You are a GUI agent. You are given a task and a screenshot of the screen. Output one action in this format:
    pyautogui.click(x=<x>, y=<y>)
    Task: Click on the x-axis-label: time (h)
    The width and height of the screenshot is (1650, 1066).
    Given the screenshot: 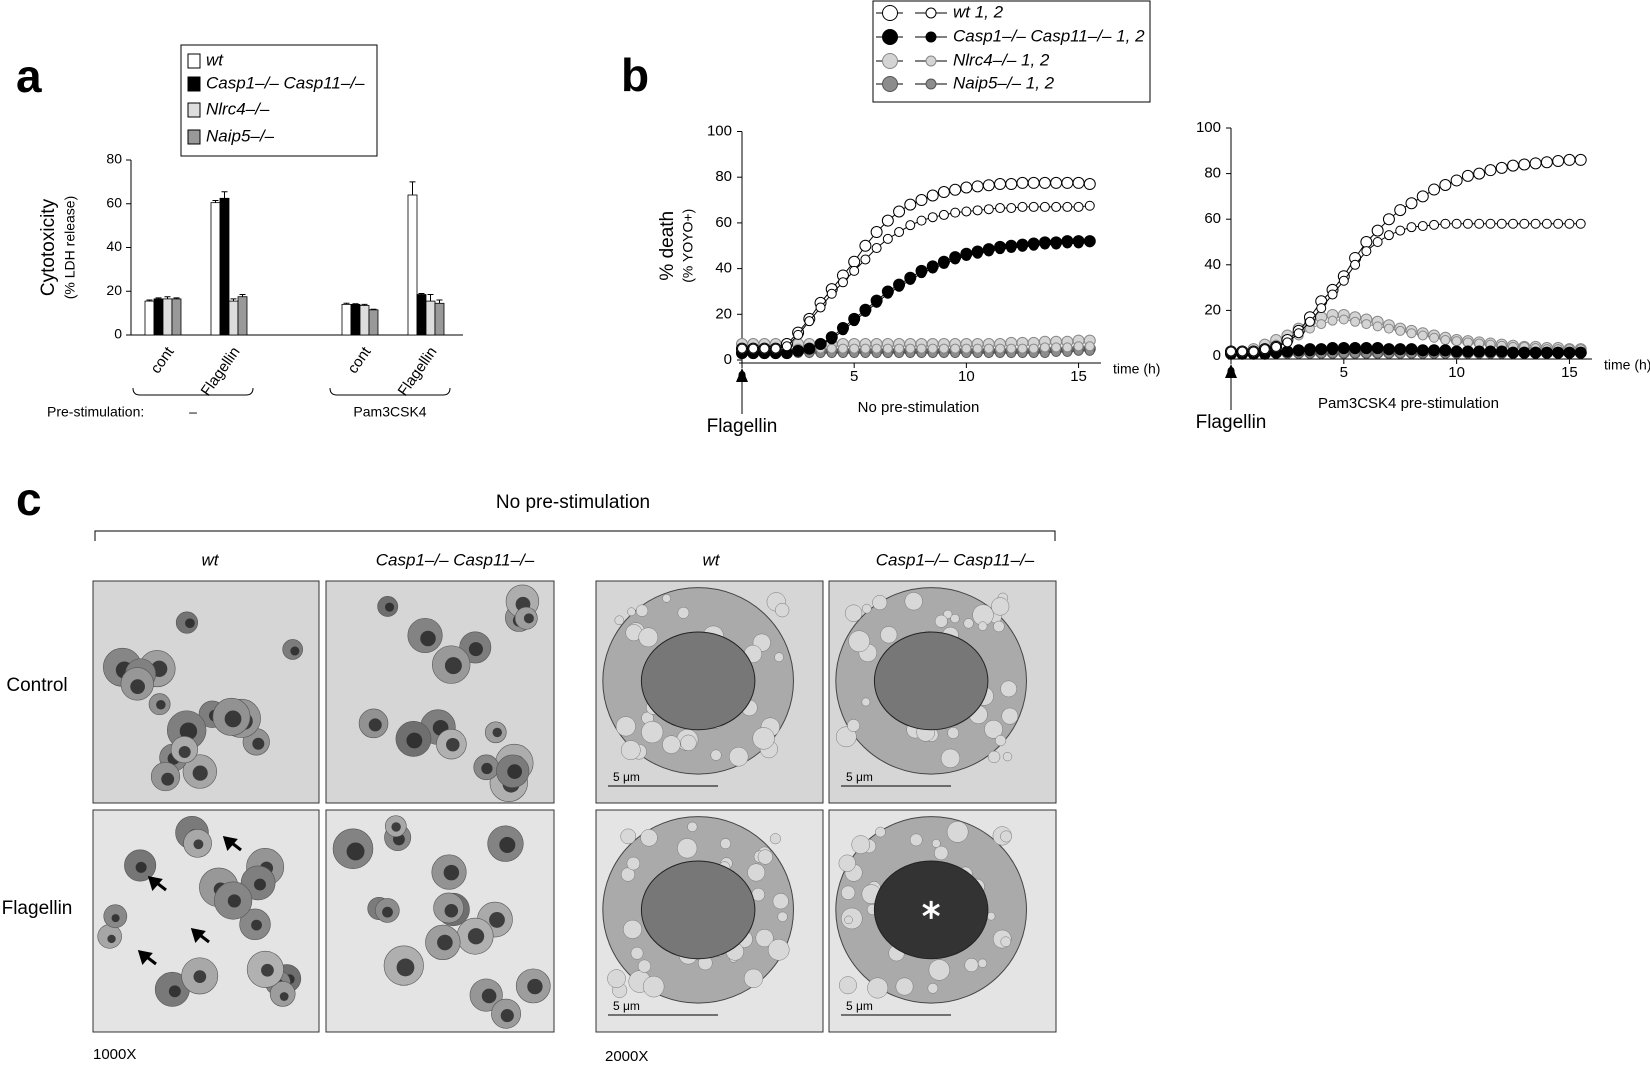 What is the action you would take?
    pyautogui.click(x=1136, y=369)
    